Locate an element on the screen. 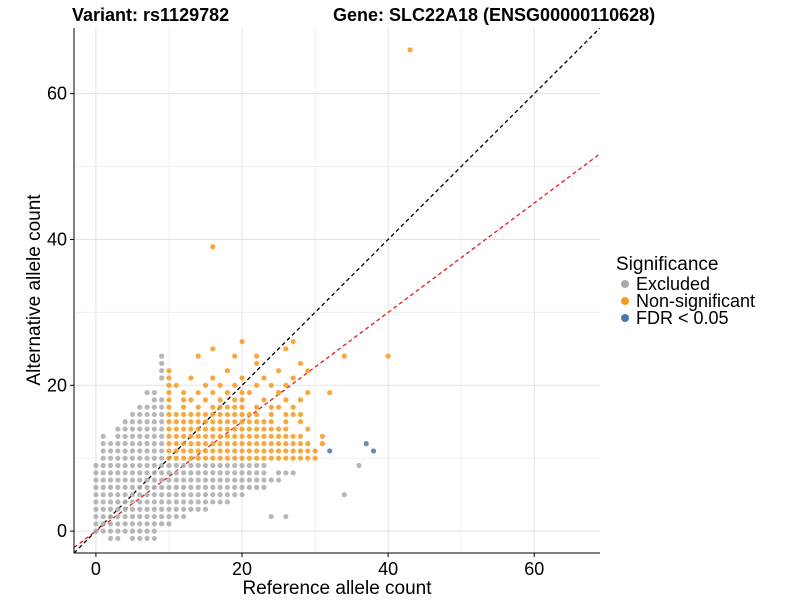 The image size is (800, 600). x-tick-label: 40 is located at coordinates (388, 569).